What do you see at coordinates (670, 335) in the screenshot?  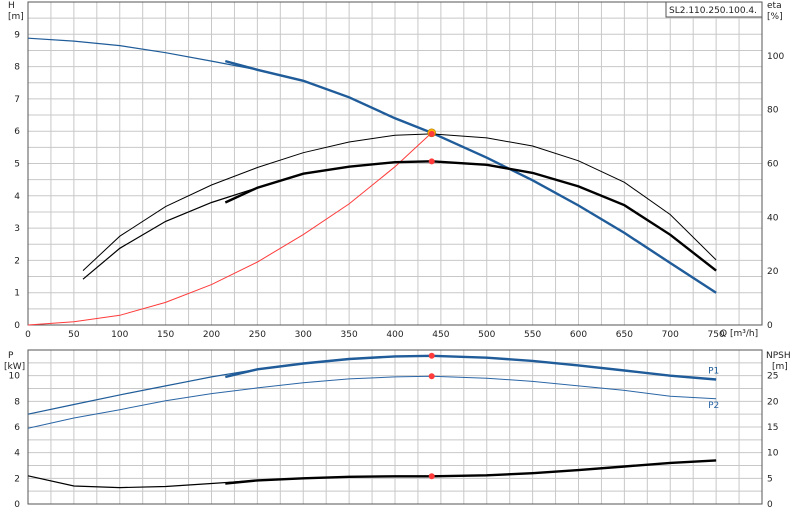 I see `upper-x-tick-label: 700` at bounding box center [670, 335].